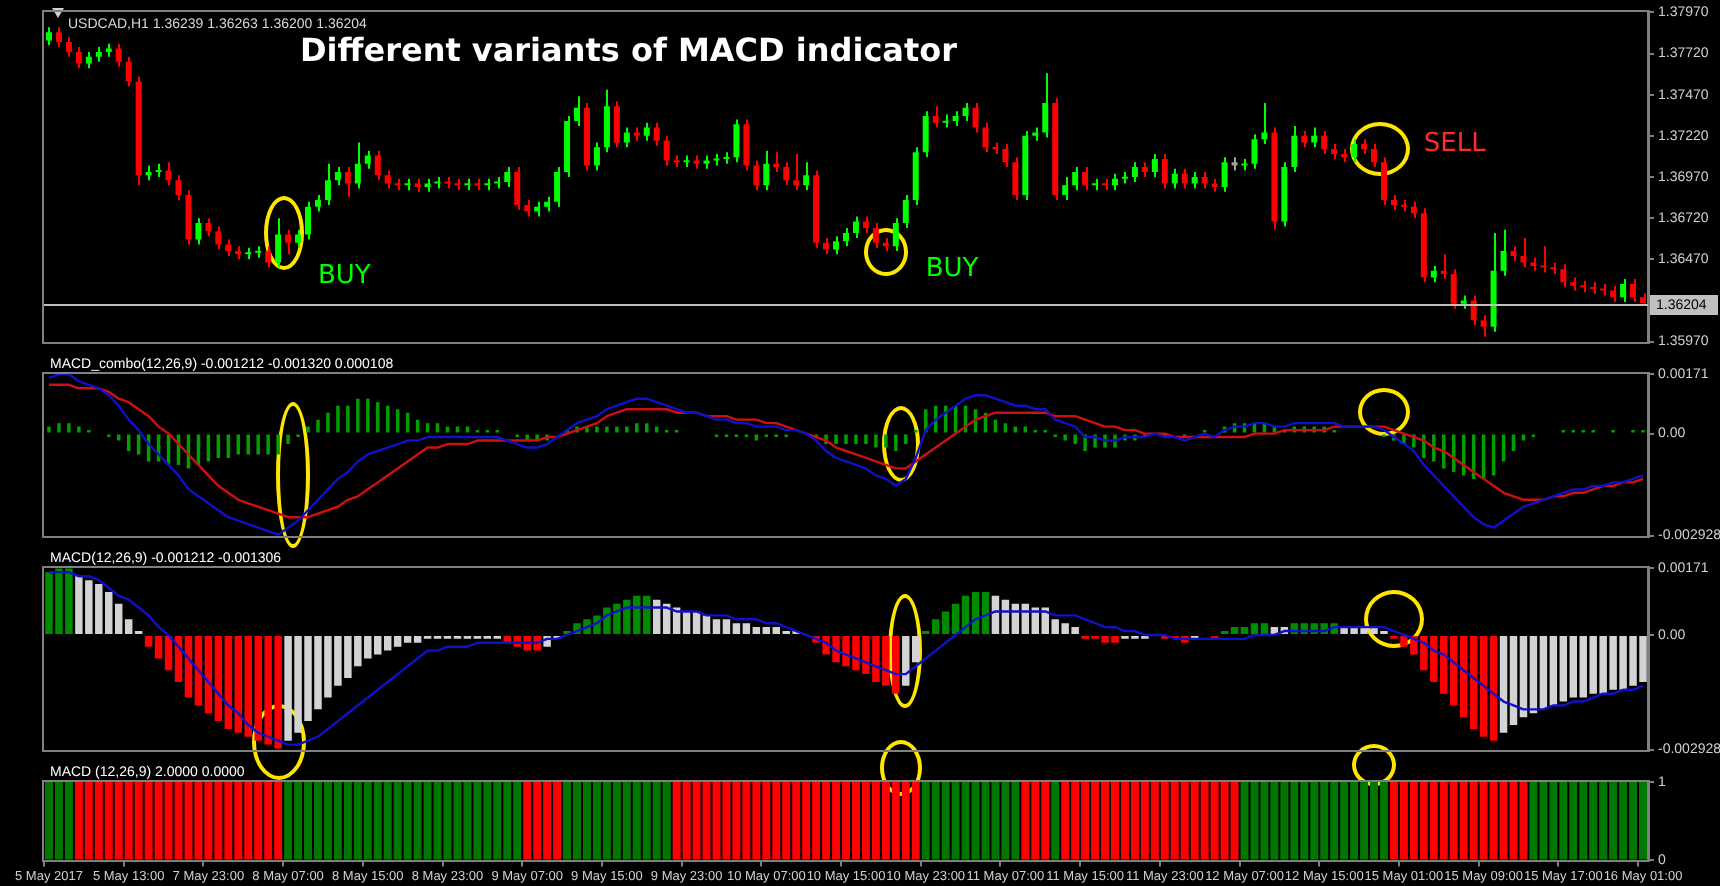  I want to click on text: Different variants of MACD indicator, so click(629, 49).